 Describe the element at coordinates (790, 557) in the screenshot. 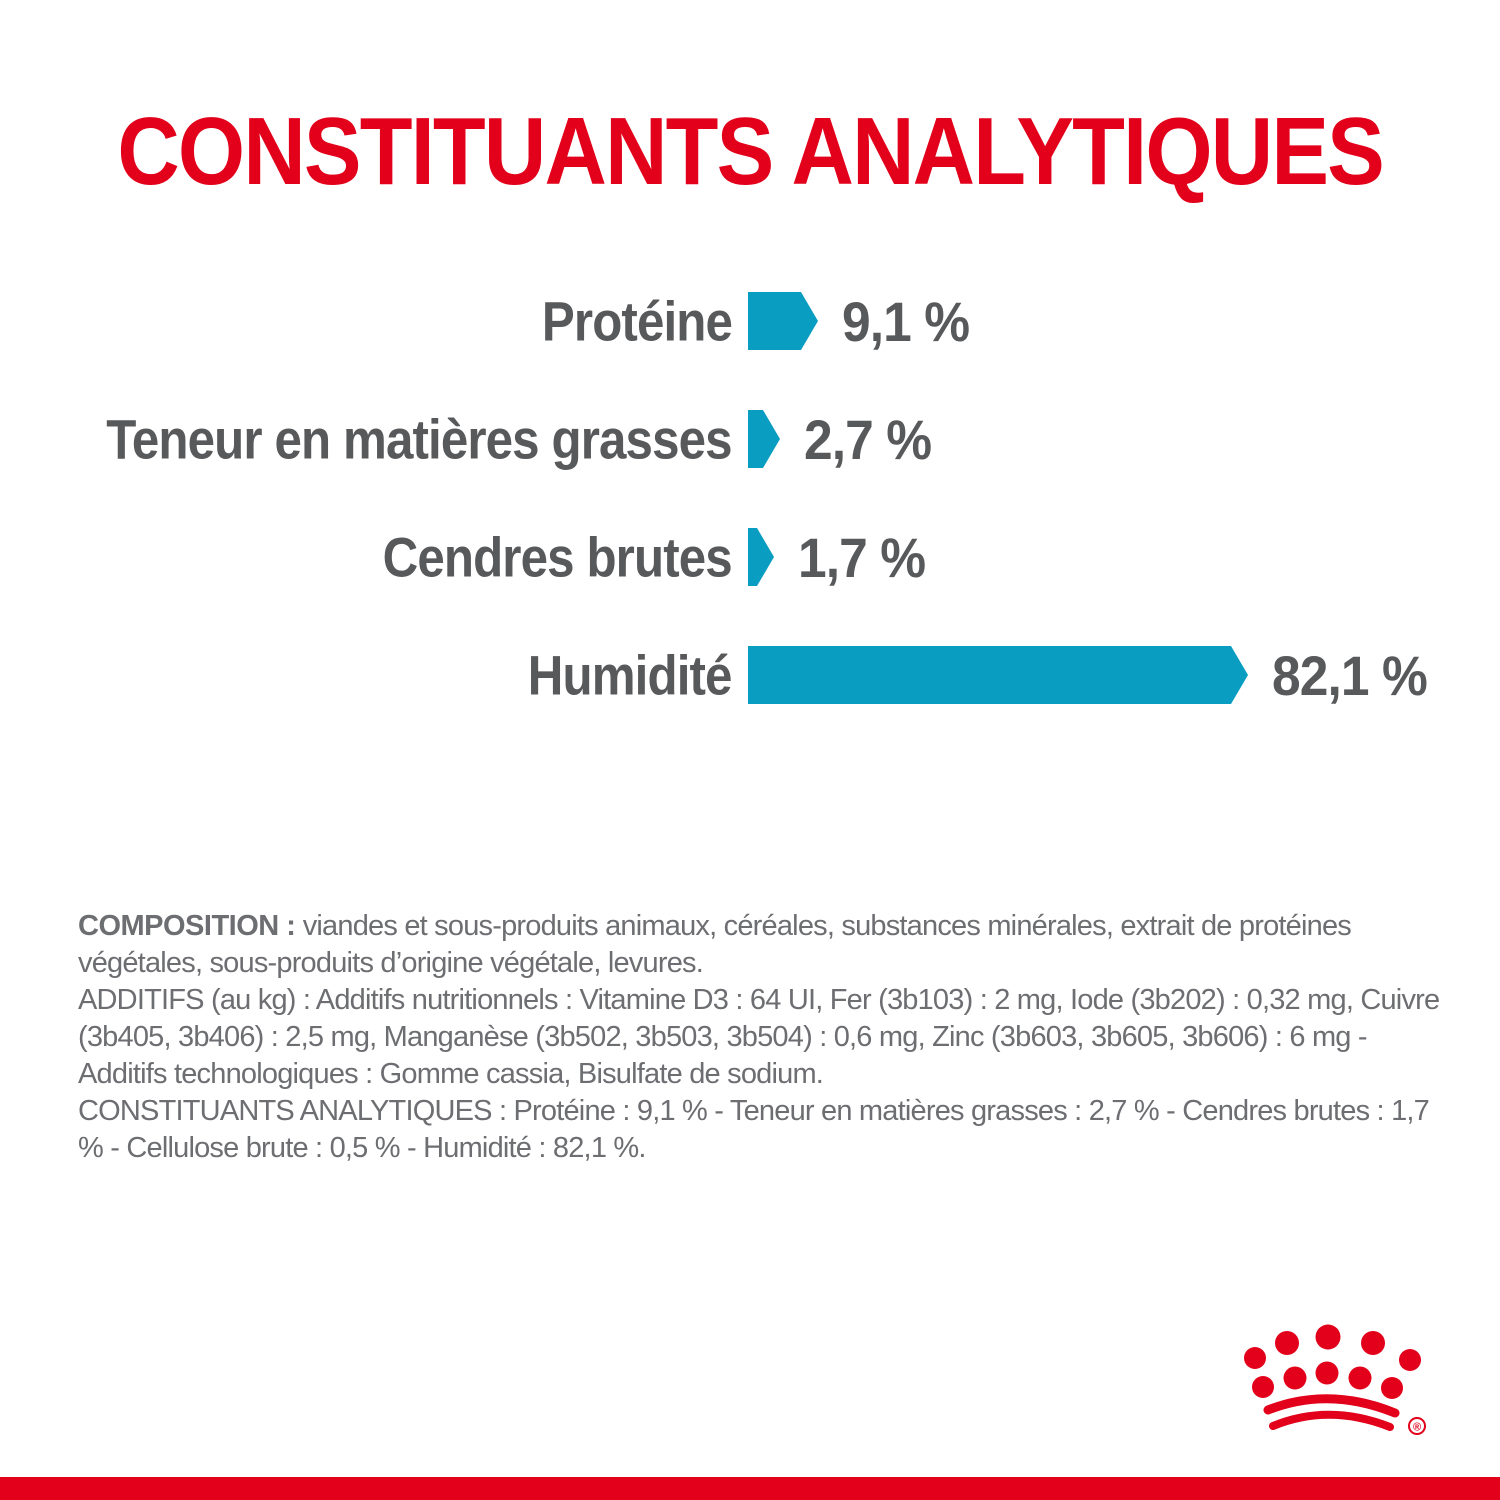

I see `chart-row: Cendres brutes 1,7 %` at that location.